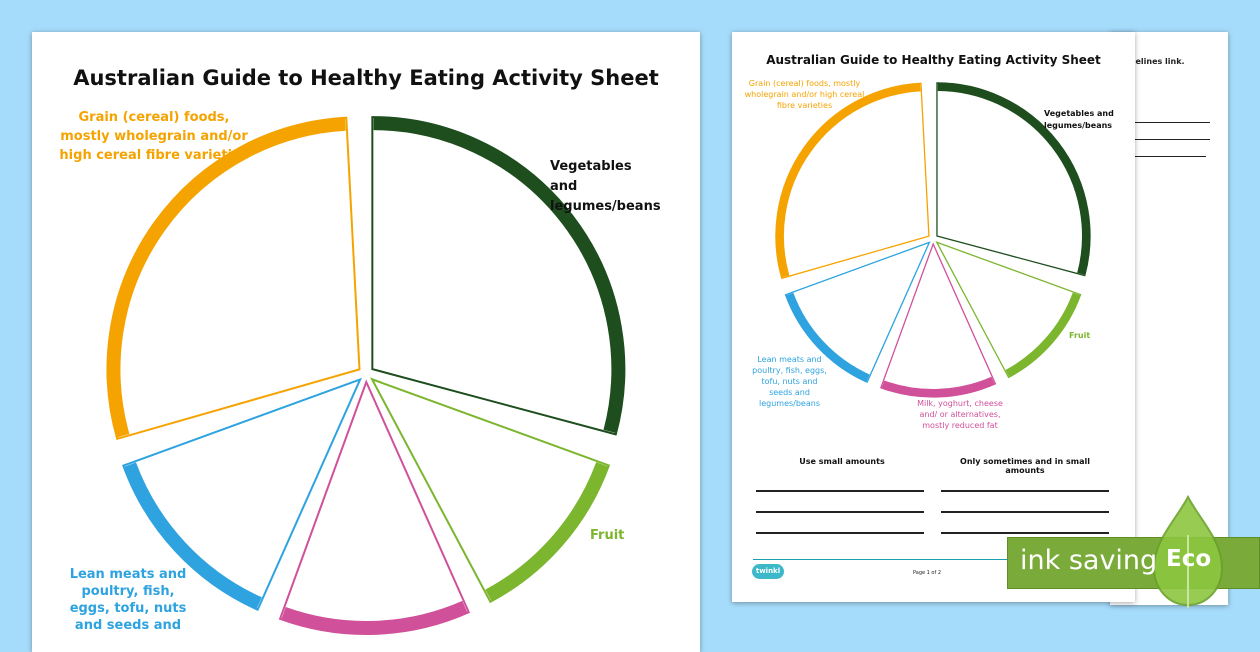 The height and width of the screenshot is (652, 1260). What do you see at coordinates (933, 240) in the screenshot?
I see `food-guide-pie` at bounding box center [933, 240].